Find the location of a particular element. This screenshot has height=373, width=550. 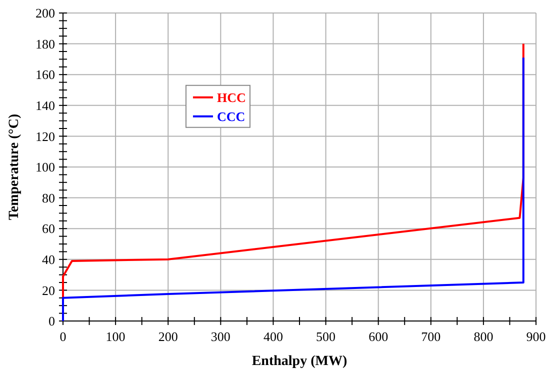

y-tick-label: 60 is located at coordinates (48, 228).